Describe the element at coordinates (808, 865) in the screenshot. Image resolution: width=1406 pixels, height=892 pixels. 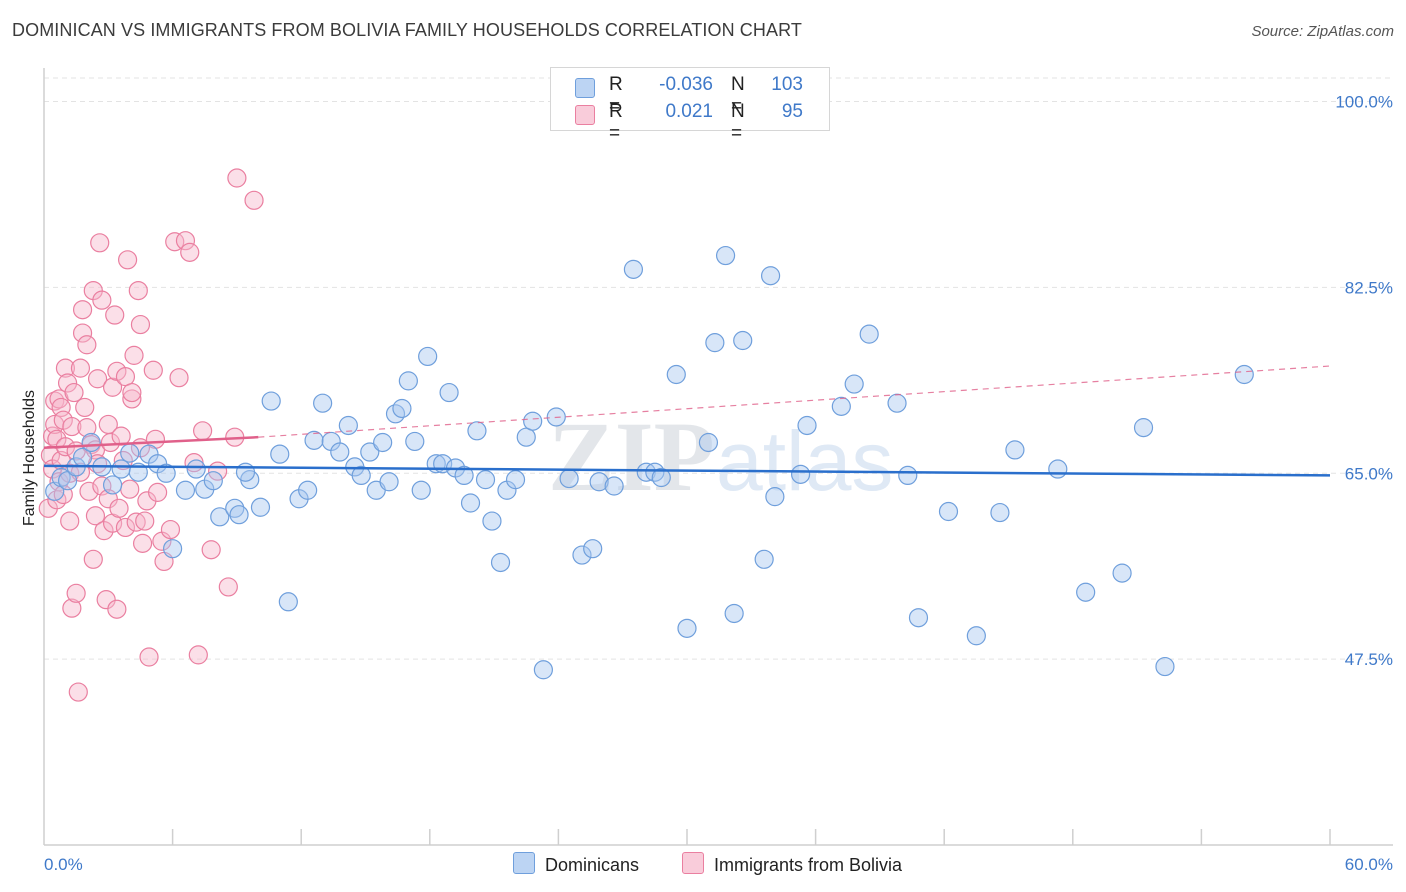
I see `bottom-legend-label: Immigrants from Bolivia` at that location.